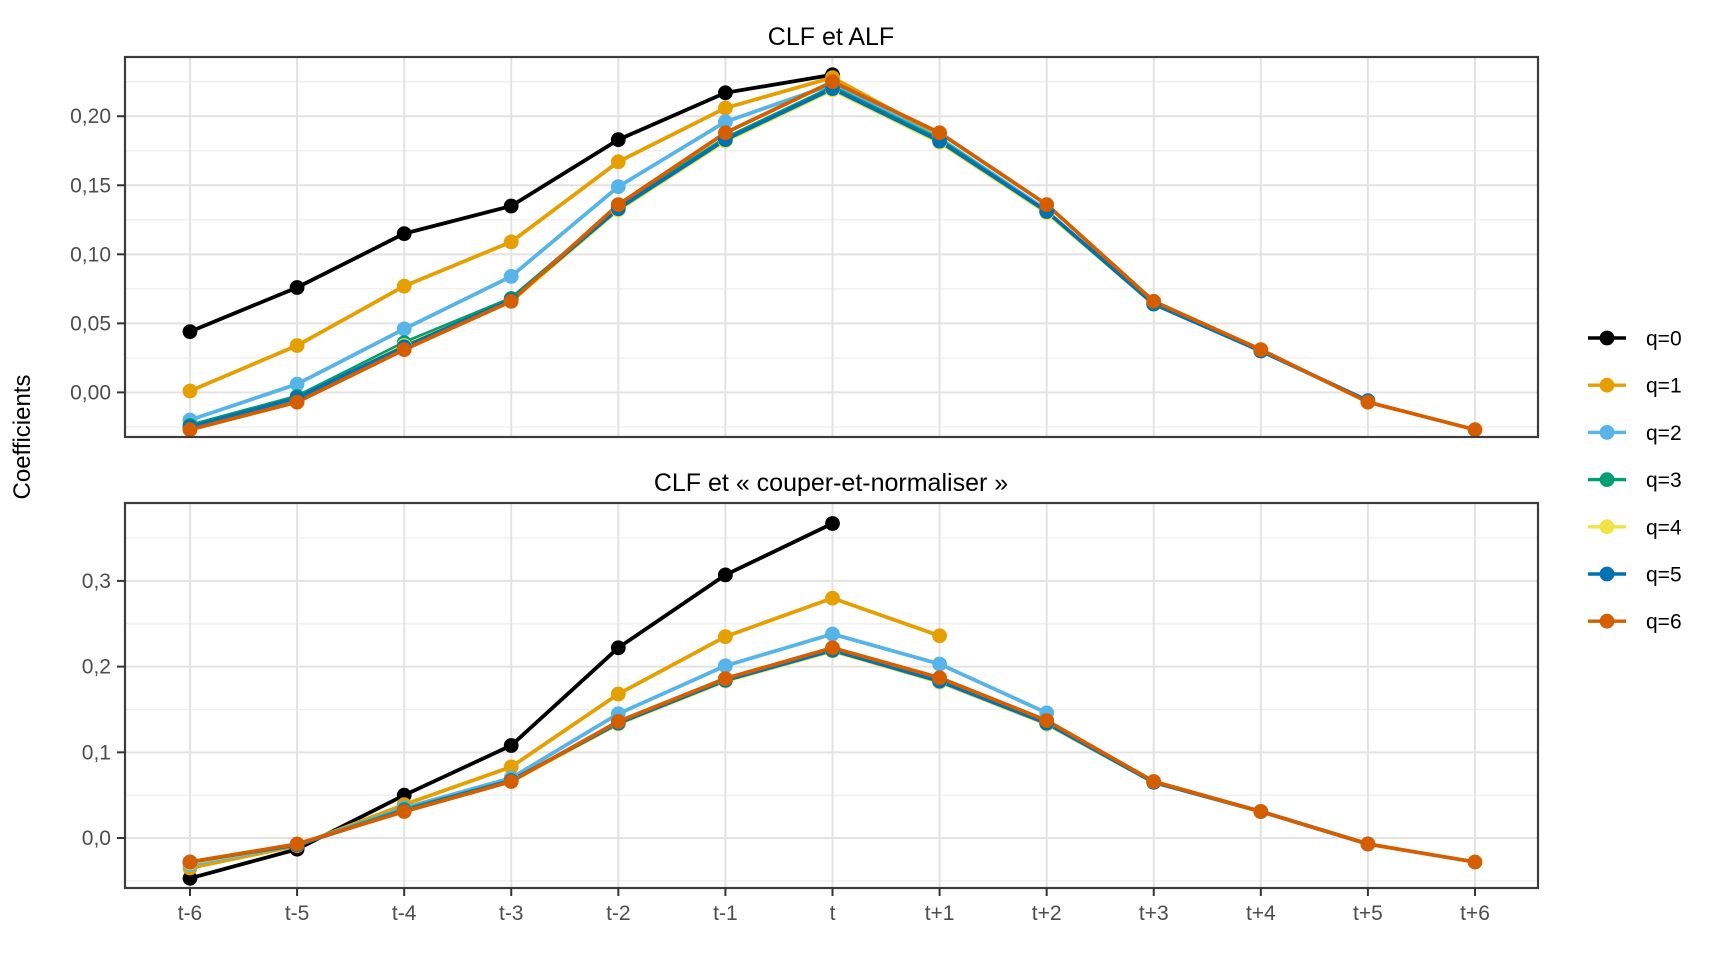 The image size is (1728, 960). What do you see at coordinates (939, 664) in the screenshot?
I see `data-point-q=2-t+1` at bounding box center [939, 664].